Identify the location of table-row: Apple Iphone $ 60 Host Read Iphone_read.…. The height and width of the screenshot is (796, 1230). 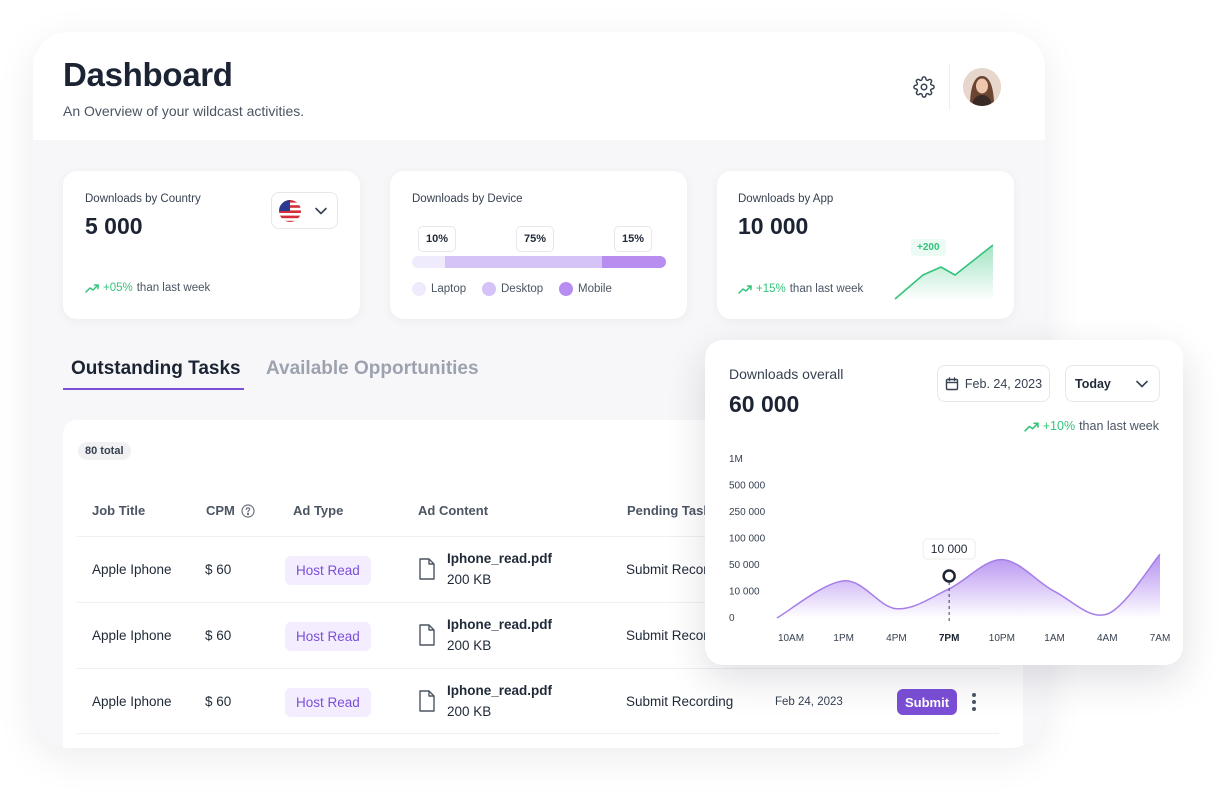
(538, 701).